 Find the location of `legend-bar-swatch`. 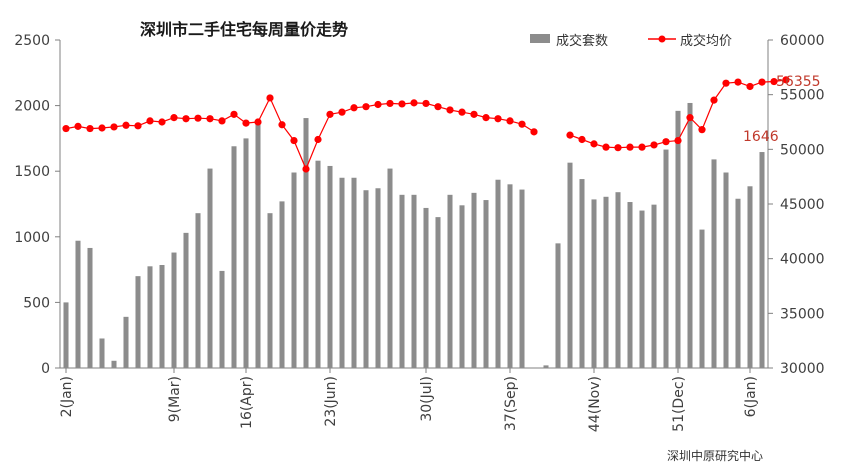

legend-bar-swatch is located at coordinates (540, 38).